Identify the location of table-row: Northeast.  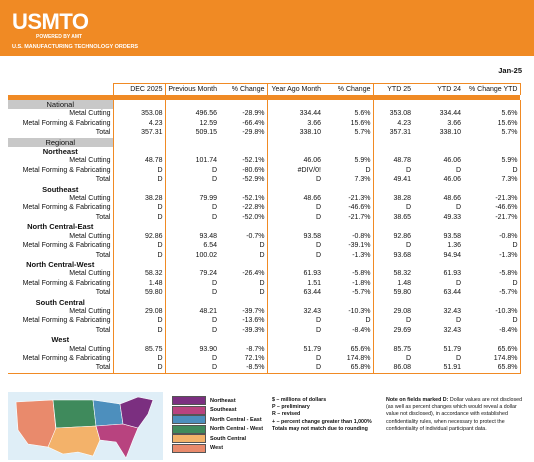
(264, 152).